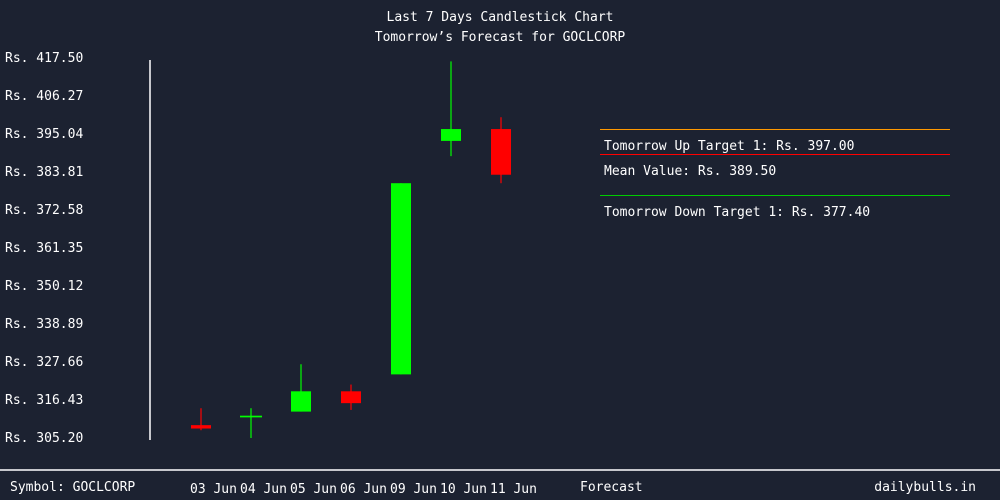  Describe the element at coordinates (44, 362) in the screenshot. I see `y-tick-label: Rs. 327.66` at that location.